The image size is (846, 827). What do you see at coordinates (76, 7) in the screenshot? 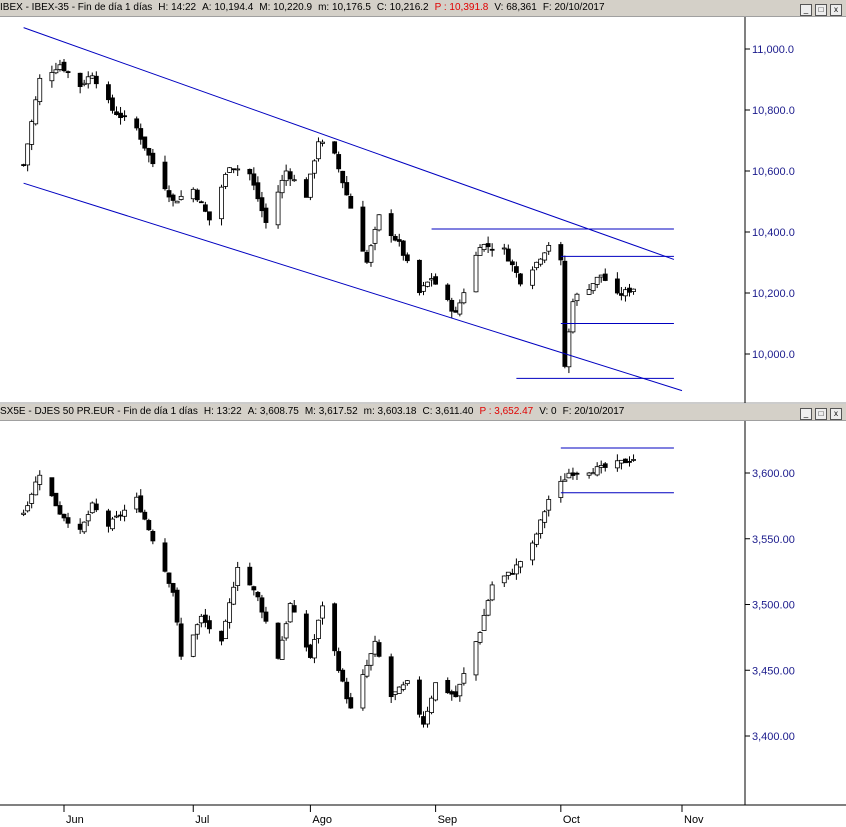
I see `title-field: IBEX - IBEX-35 - Fin de día 1 días` at bounding box center [76, 7].